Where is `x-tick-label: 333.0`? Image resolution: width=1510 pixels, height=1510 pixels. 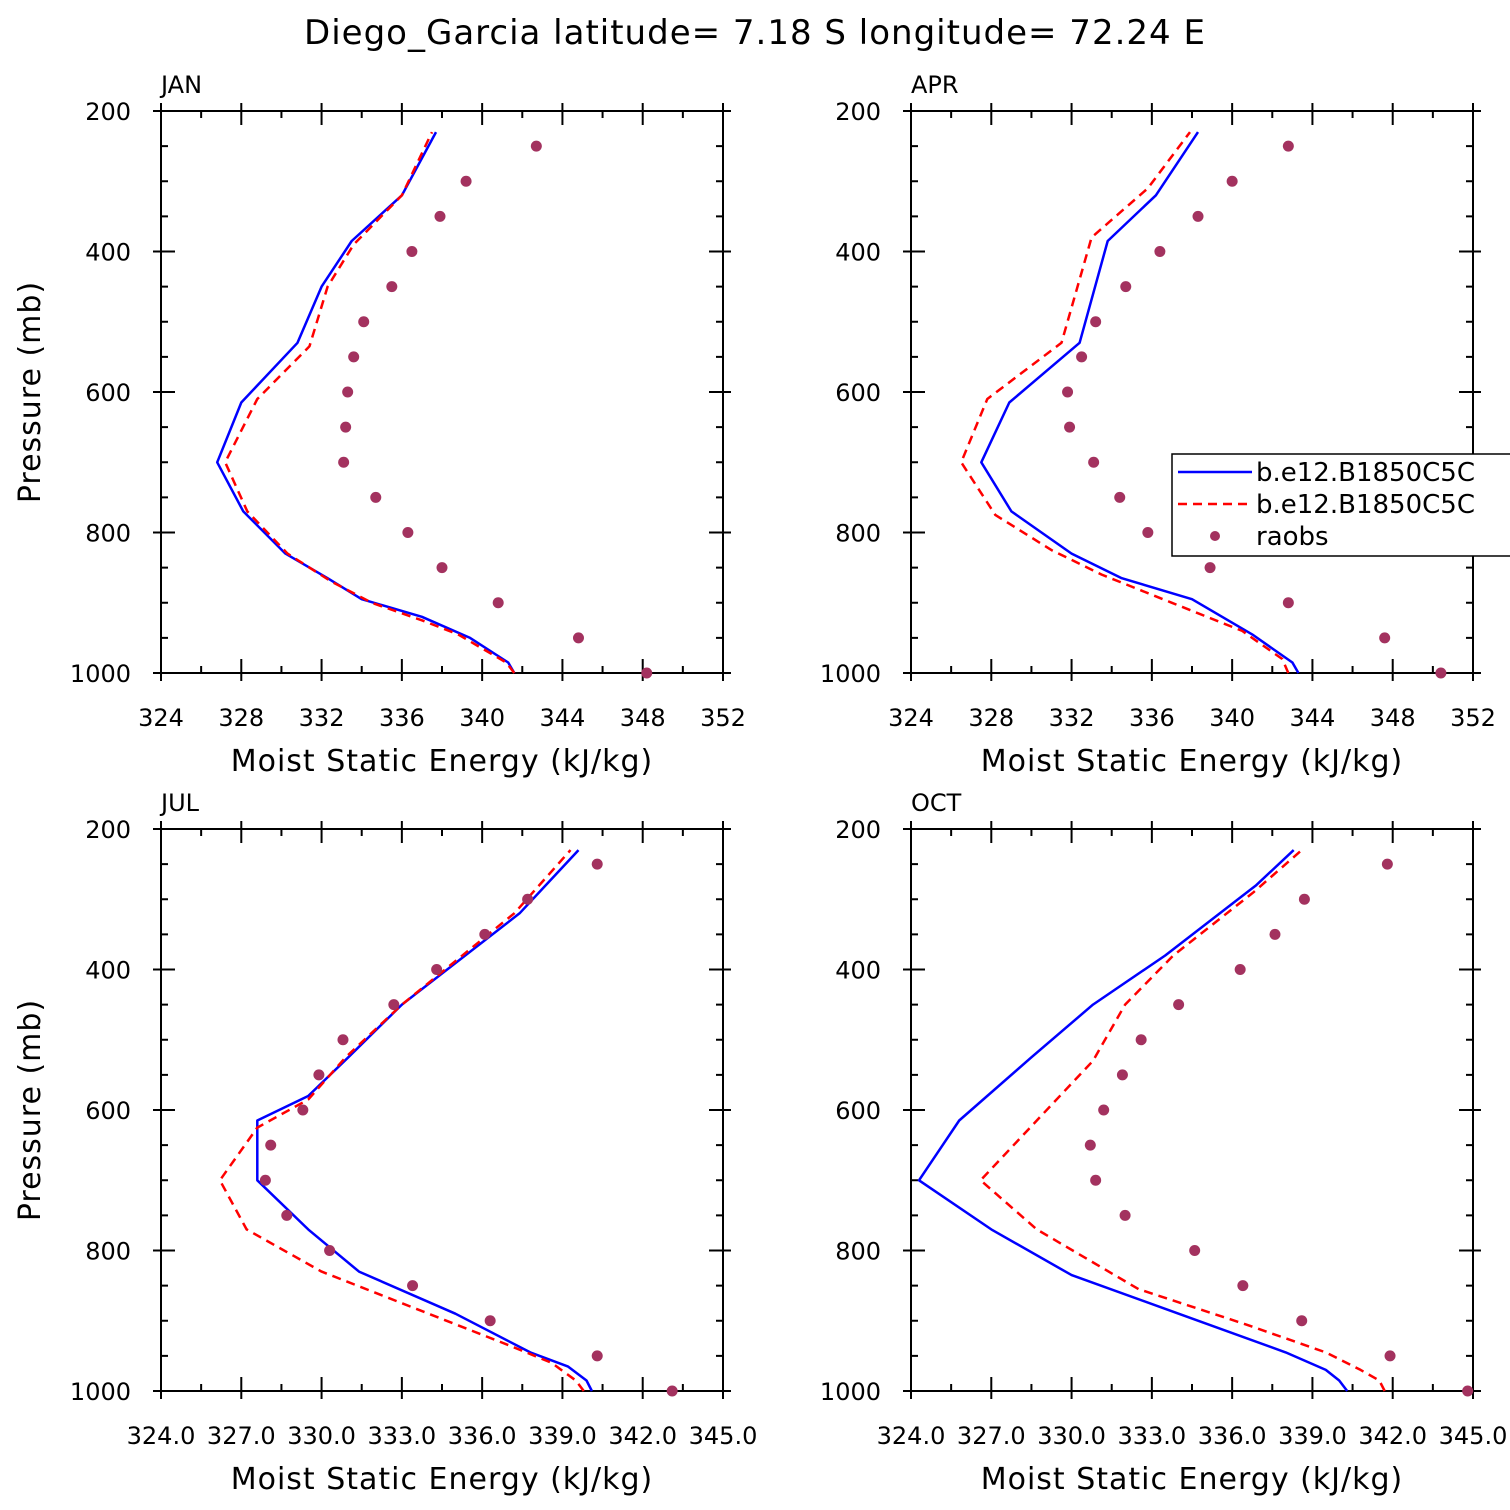 x-tick-label: 333.0 is located at coordinates (1151, 1436).